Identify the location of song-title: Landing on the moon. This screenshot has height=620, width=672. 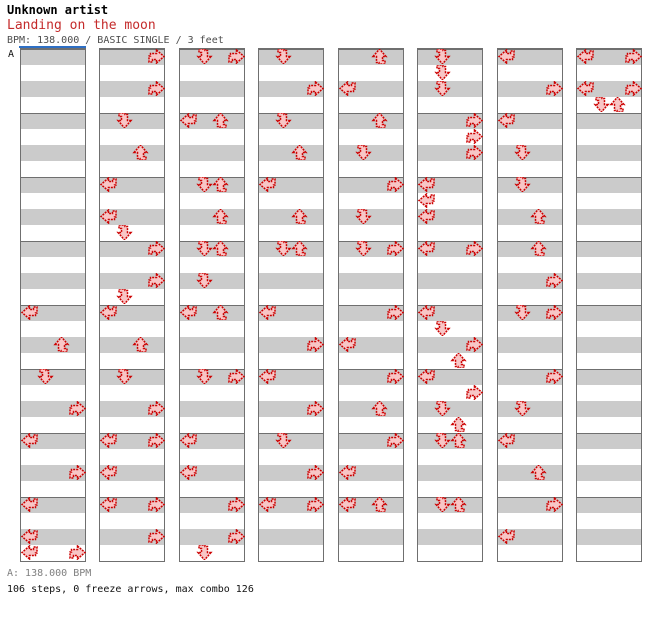
(81, 25).